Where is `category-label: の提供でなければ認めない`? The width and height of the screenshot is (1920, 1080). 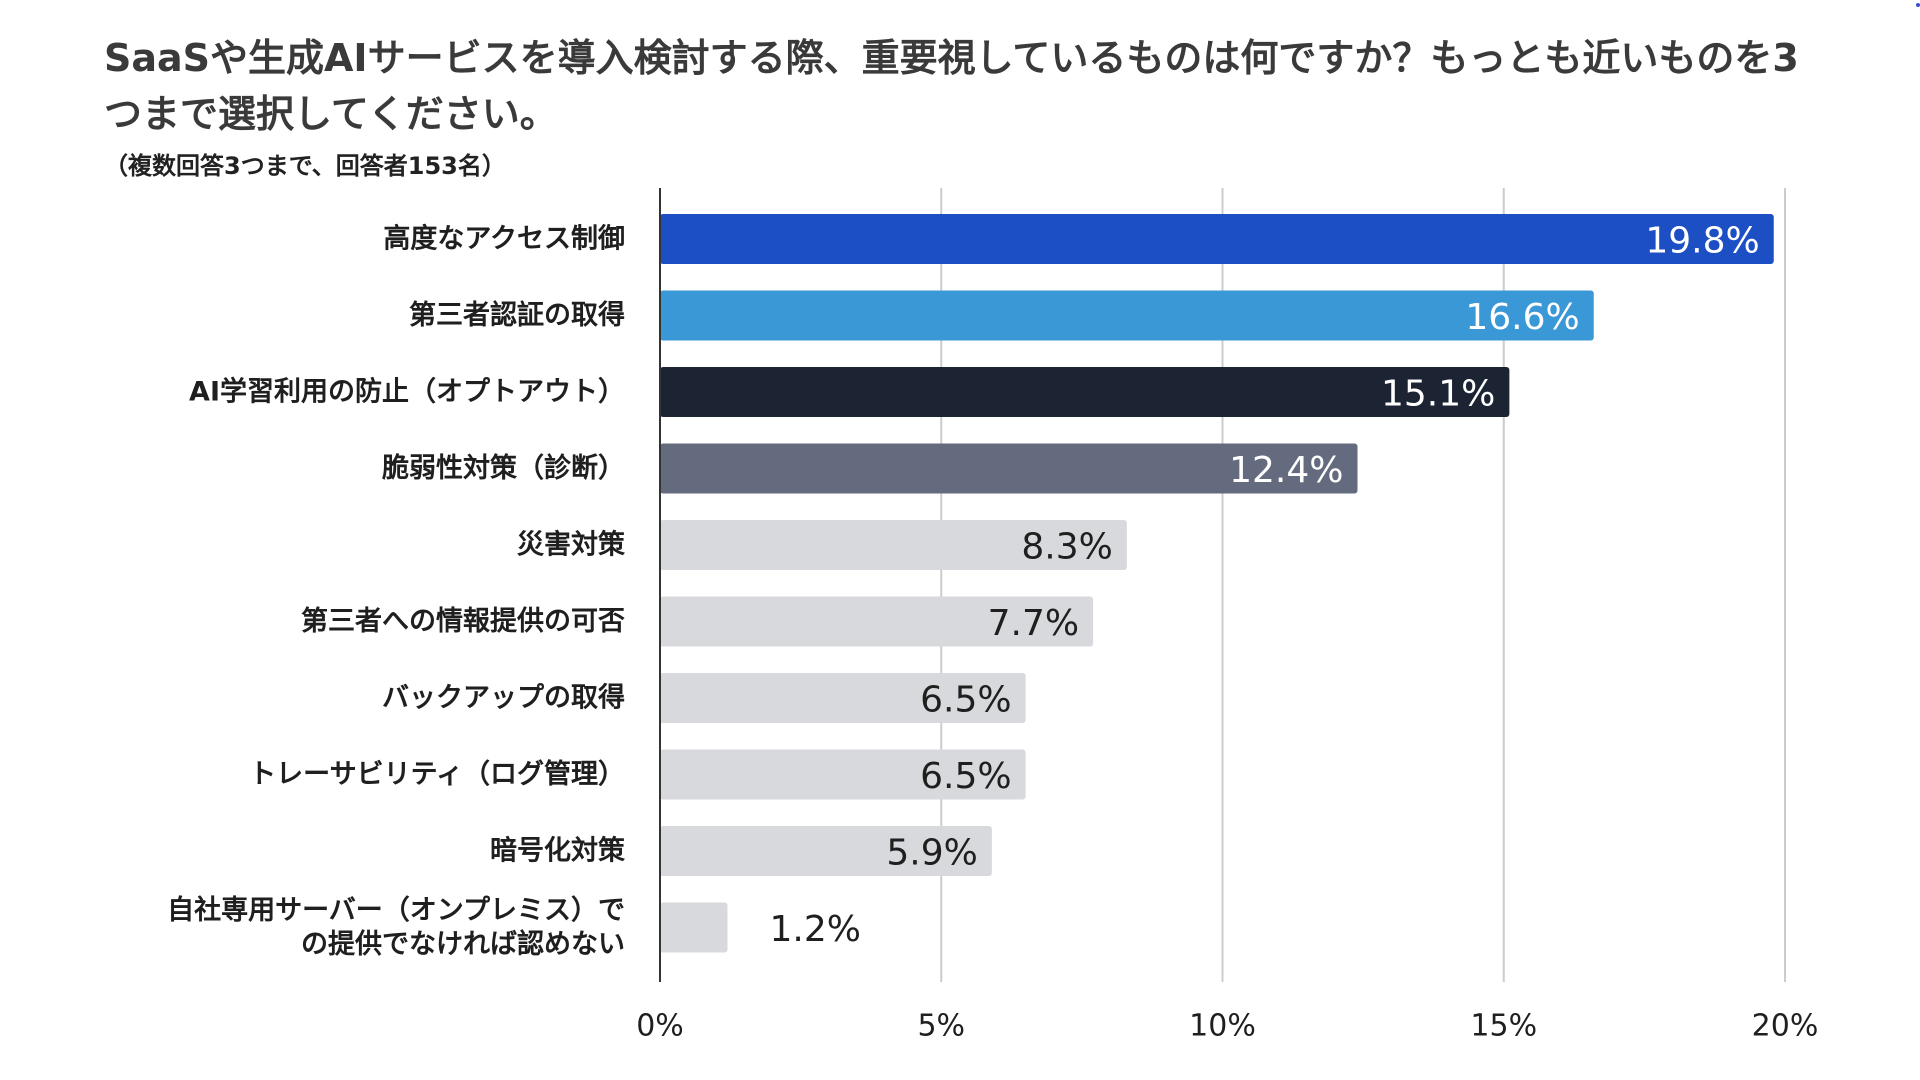
category-label: の提供でなければ認めない is located at coordinates (463, 944).